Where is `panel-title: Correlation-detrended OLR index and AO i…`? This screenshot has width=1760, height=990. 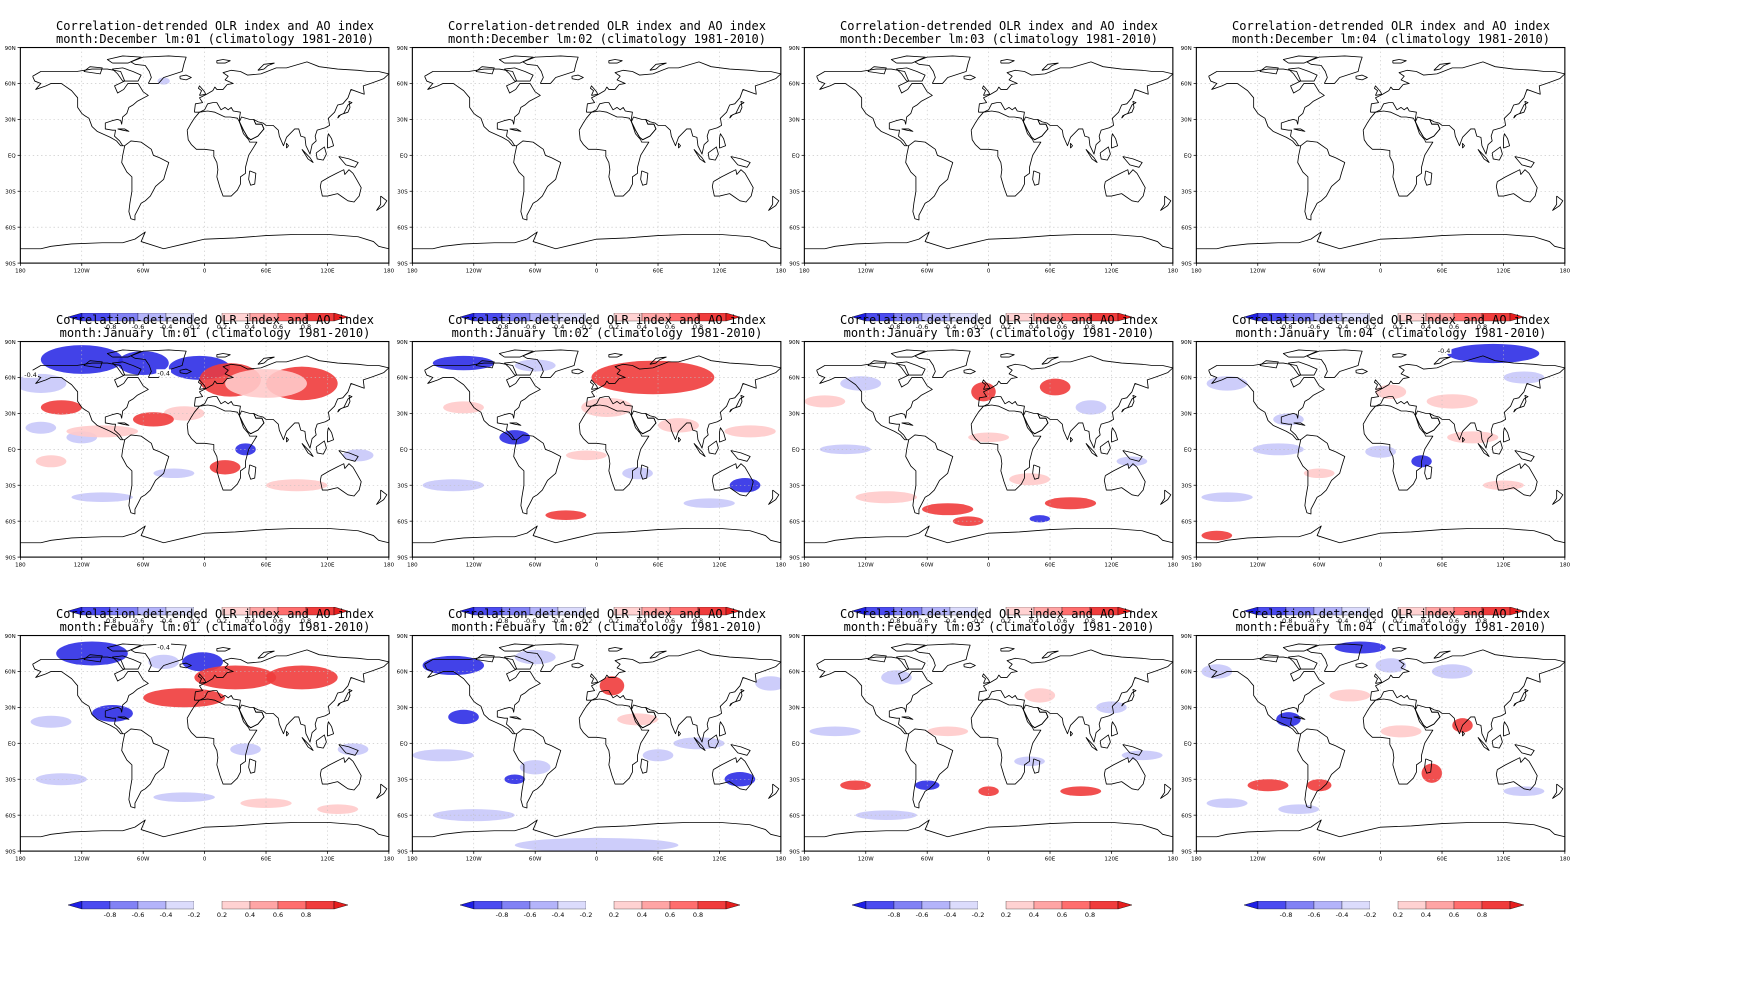
panel-title: Correlation-detrended OLR index and AO i… is located at coordinates (607, 320).